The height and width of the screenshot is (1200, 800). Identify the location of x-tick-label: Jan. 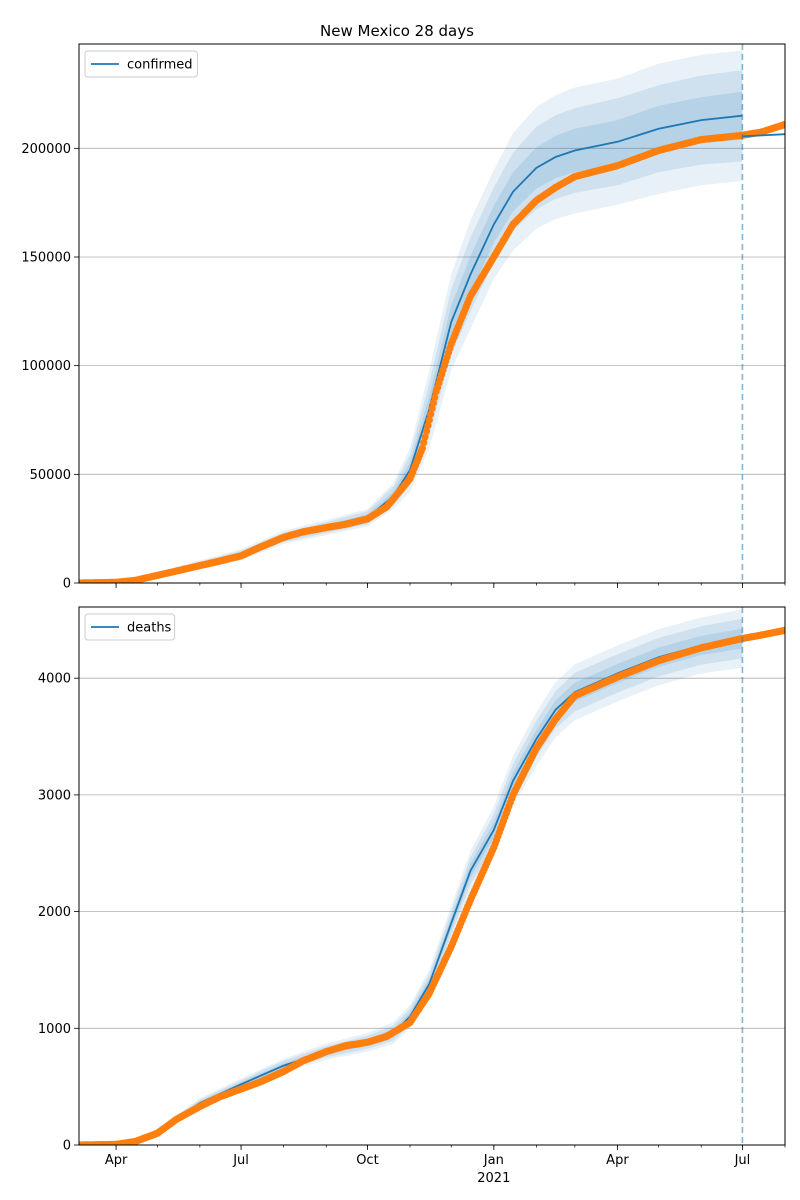
(493, 1160).